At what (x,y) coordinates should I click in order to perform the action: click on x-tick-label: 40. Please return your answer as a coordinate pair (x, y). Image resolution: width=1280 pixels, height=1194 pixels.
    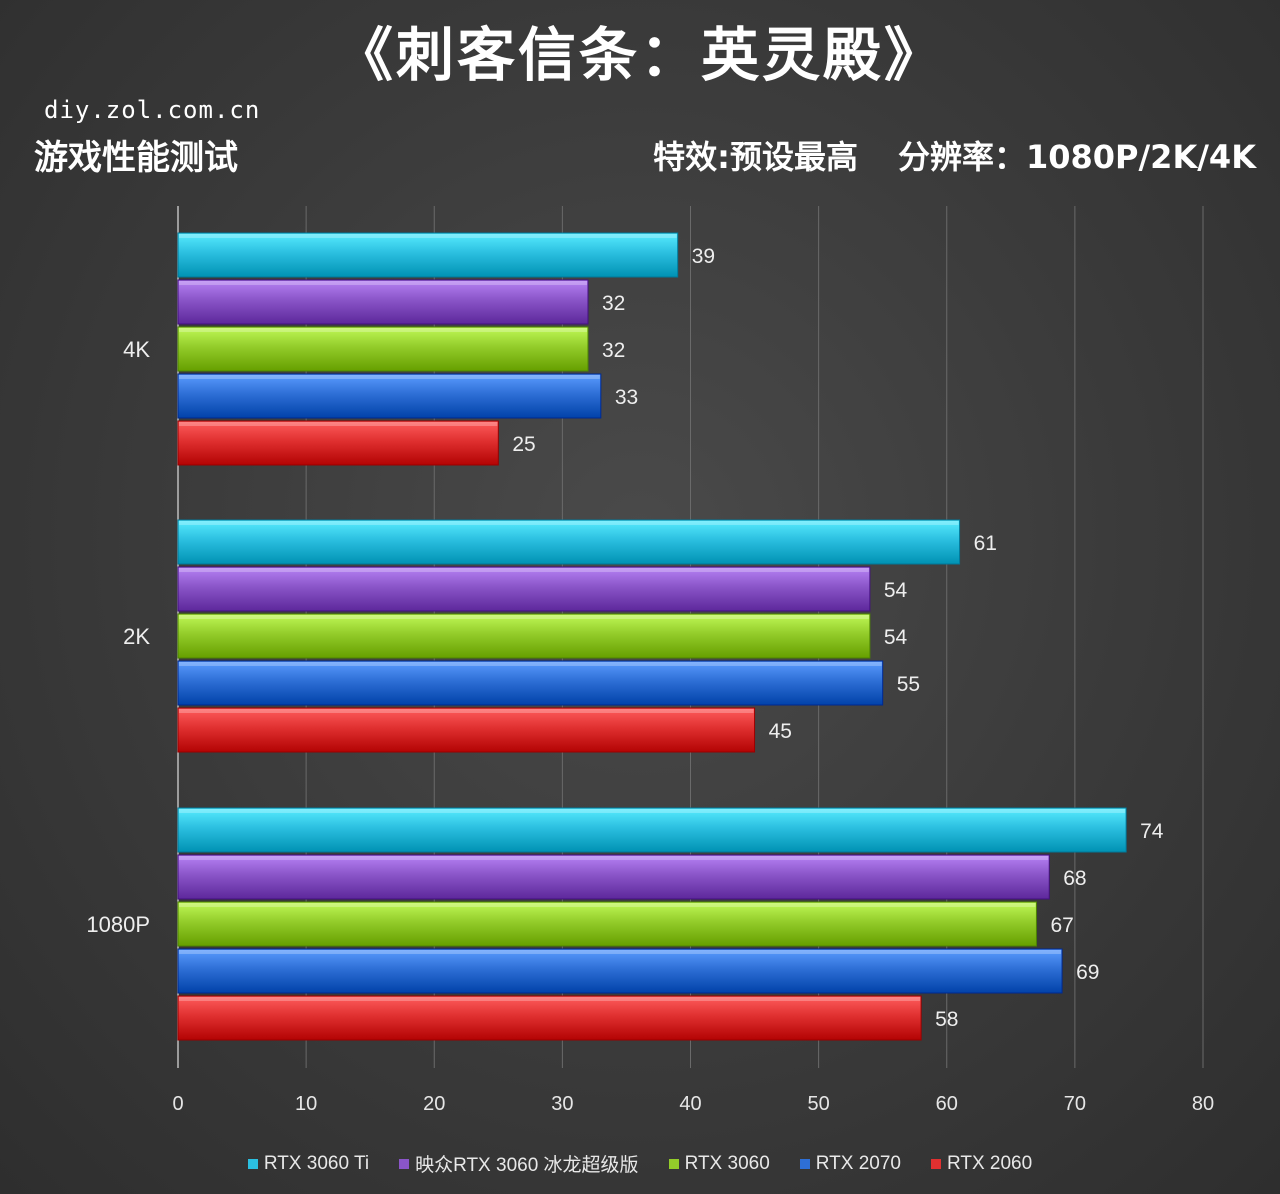
    Looking at the image, I should click on (690, 1104).